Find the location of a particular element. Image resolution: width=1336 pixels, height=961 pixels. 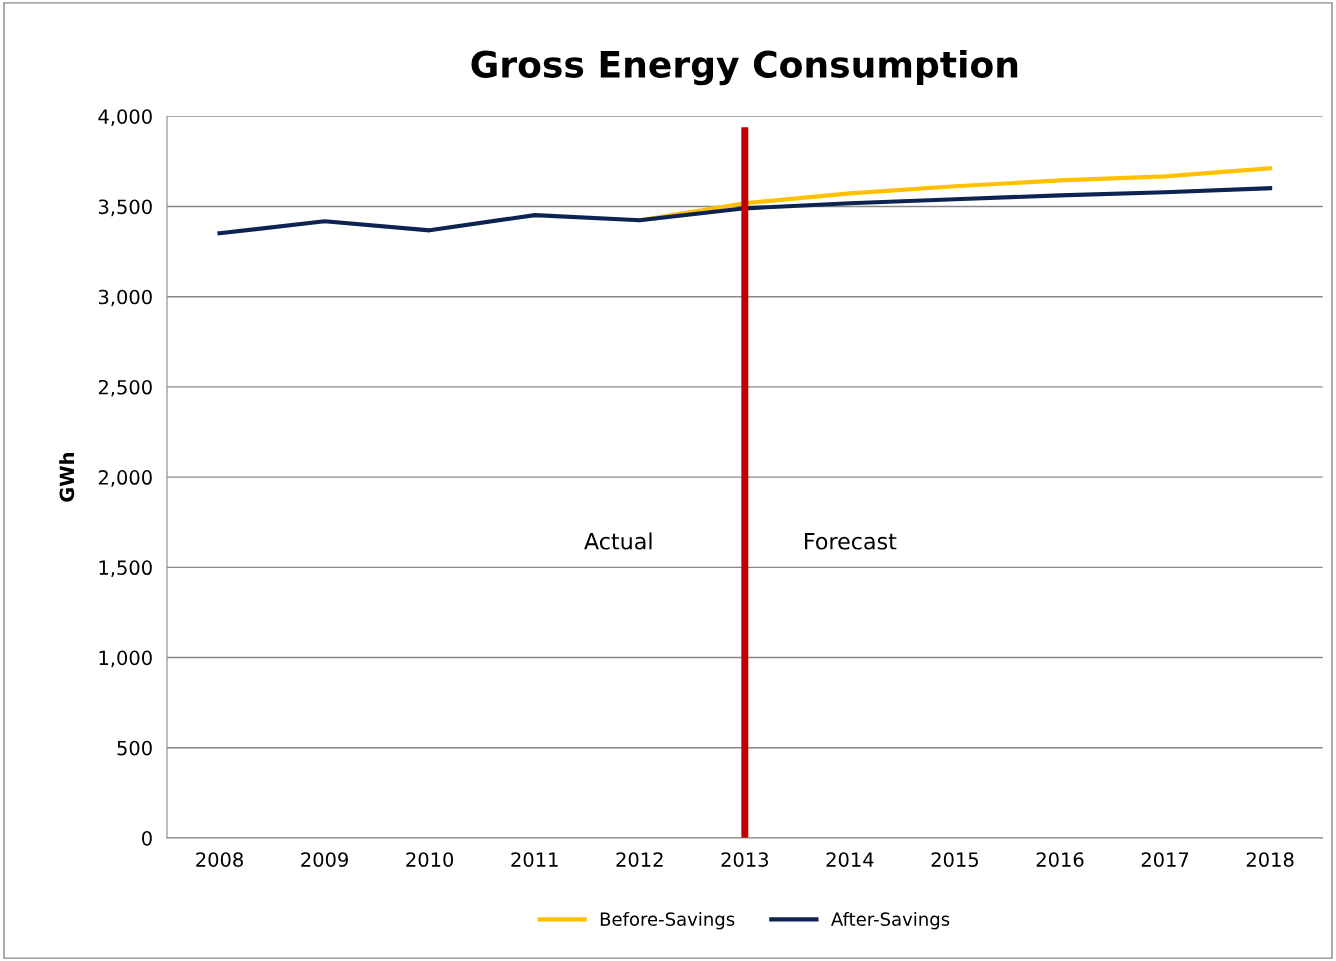

x-tick-label: 2009 is located at coordinates (324, 859).